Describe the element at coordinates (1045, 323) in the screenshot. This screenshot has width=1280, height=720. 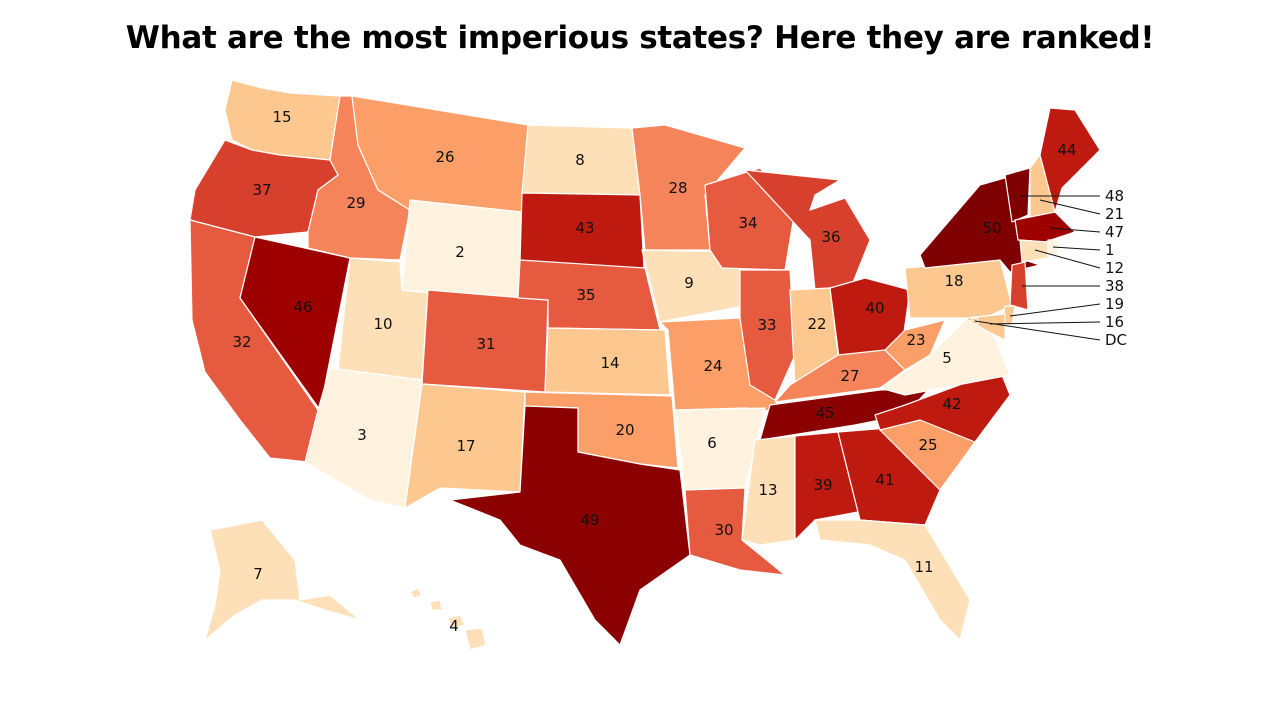
I see `leader-md` at that location.